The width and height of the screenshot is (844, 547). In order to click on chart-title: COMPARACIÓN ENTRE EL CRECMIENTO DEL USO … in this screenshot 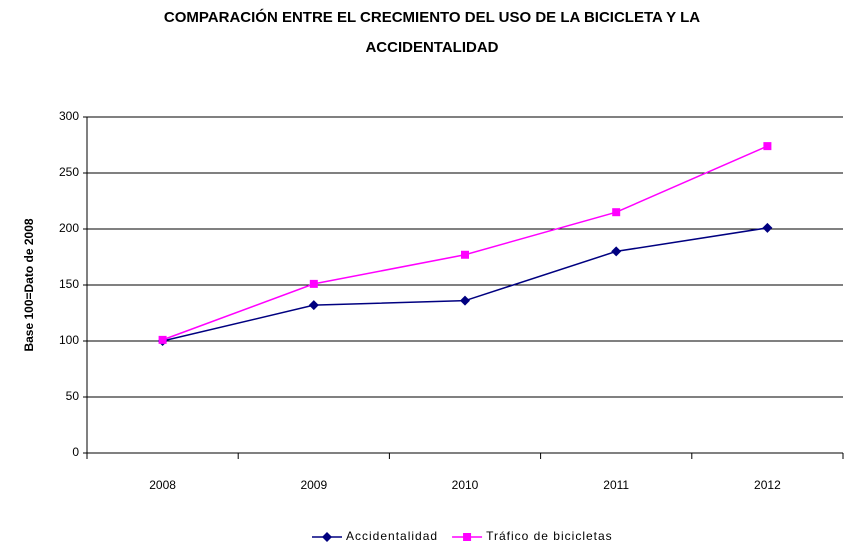, I will do `click(432, 17)`.